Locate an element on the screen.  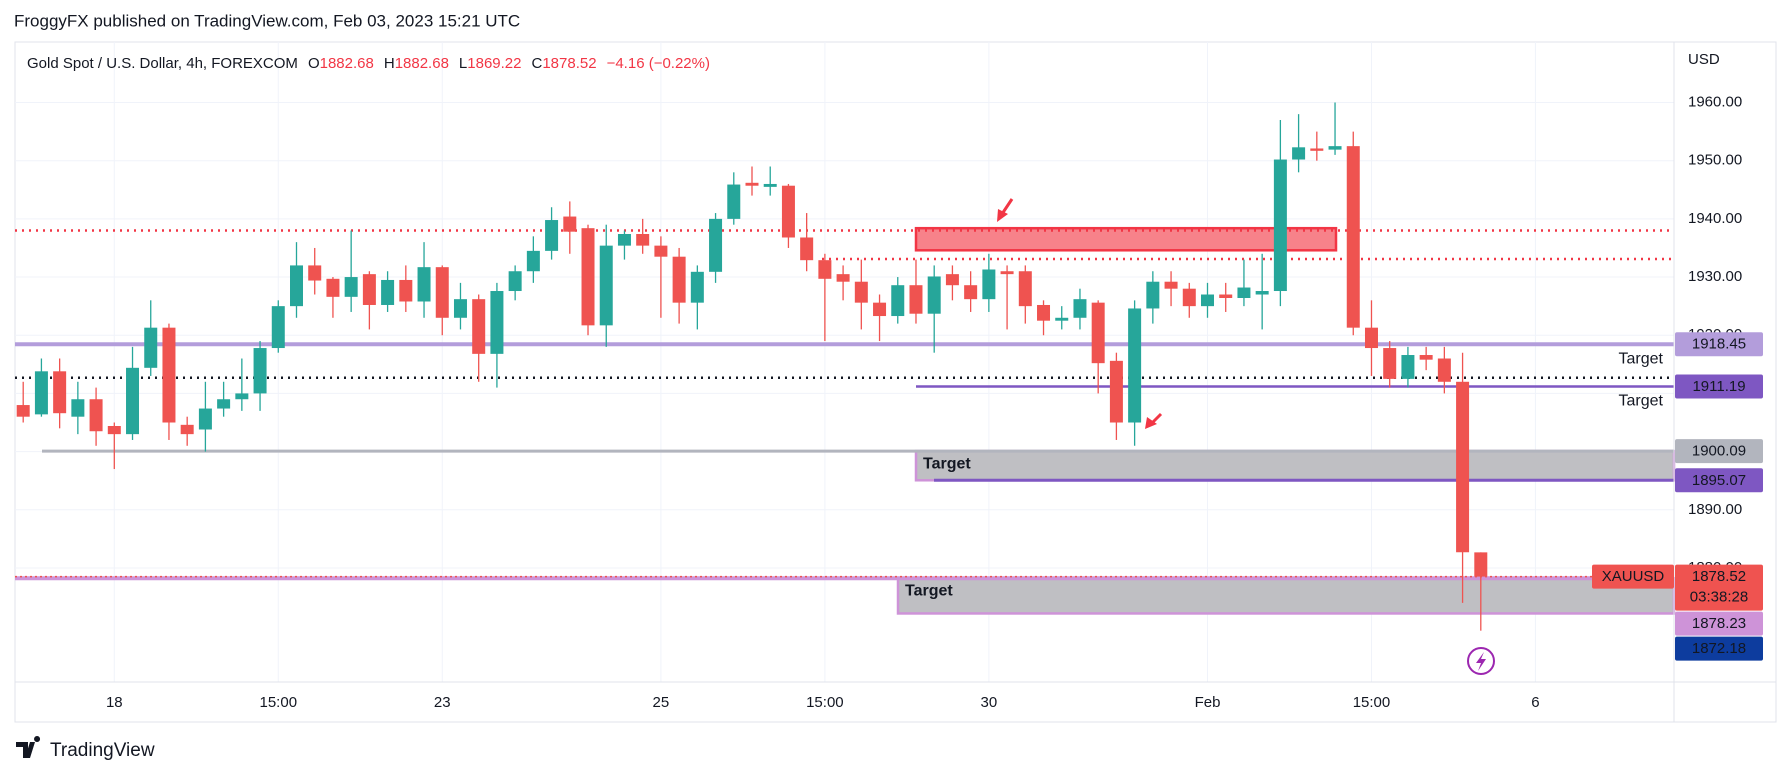
lightning-icon is located at coordinates (1481, 661).